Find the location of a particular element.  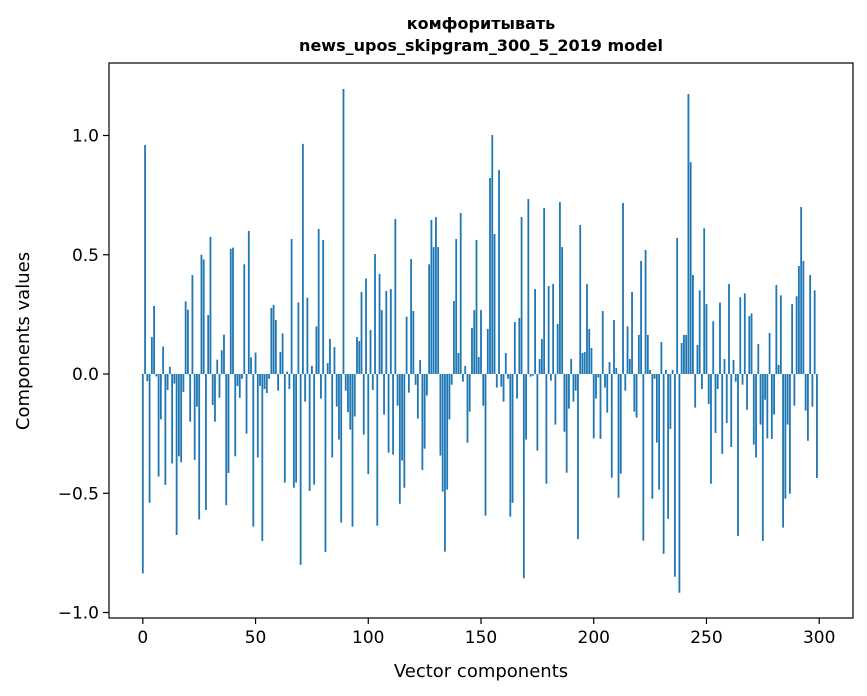

x-tick-label: 50 is located at coordinates (256, 638).